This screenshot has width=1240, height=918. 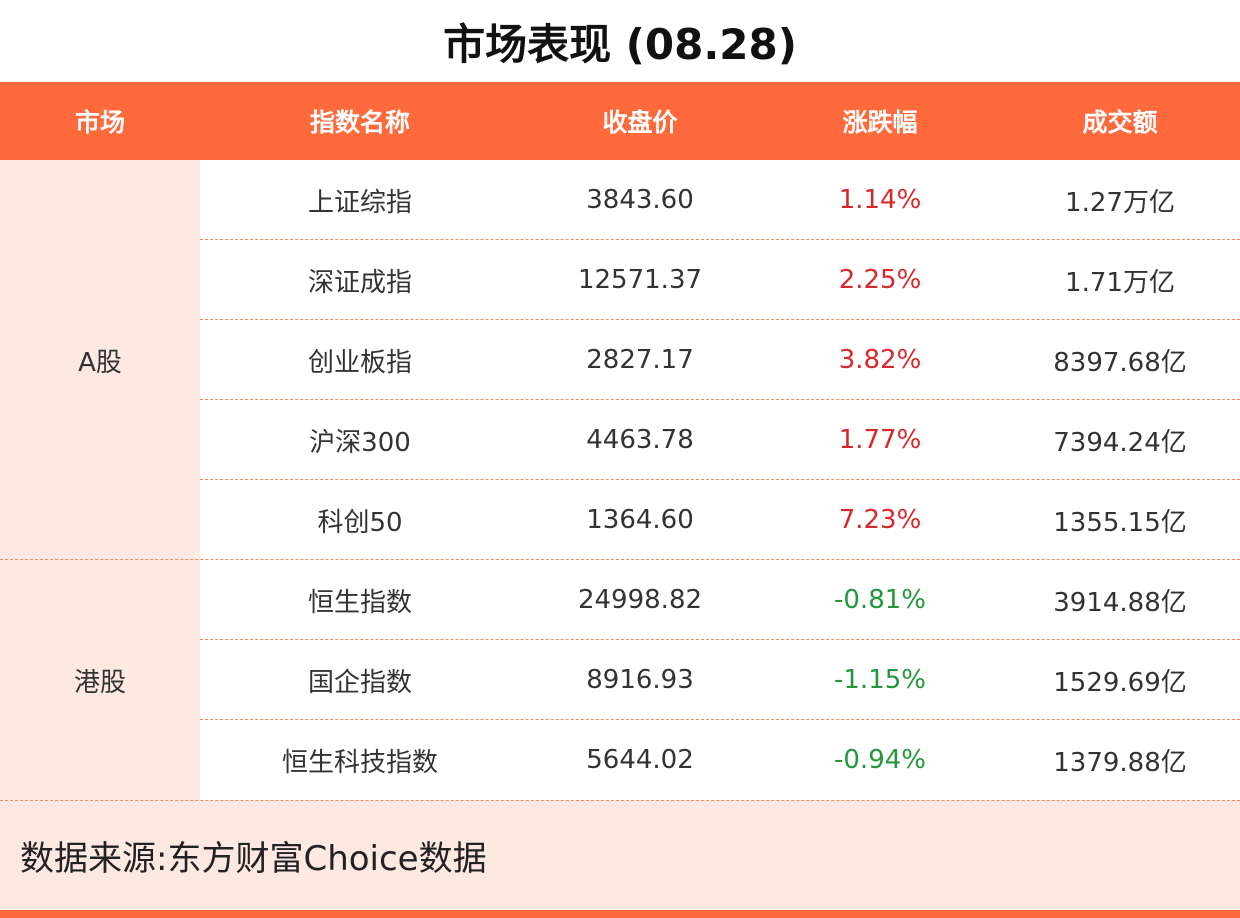 What do you see at coordinates (640, 600) in the screenshot?
I see `close-price: 24998.82` at bounding box center [640, 600].